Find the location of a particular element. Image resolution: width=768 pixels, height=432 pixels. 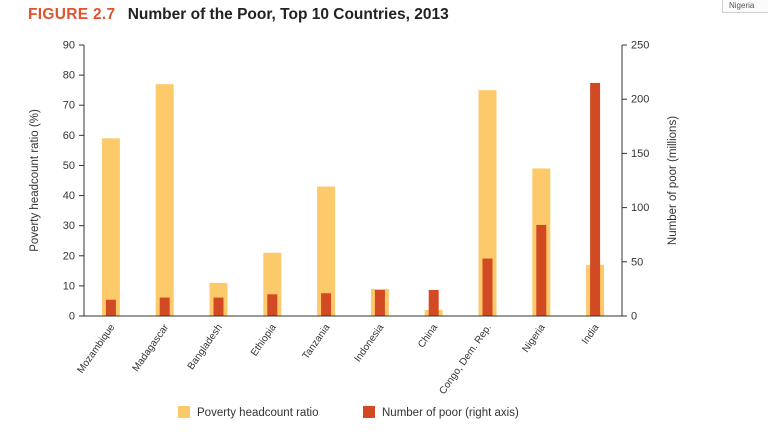

right-tick-label: 100 is located at coordinates (640, 208).